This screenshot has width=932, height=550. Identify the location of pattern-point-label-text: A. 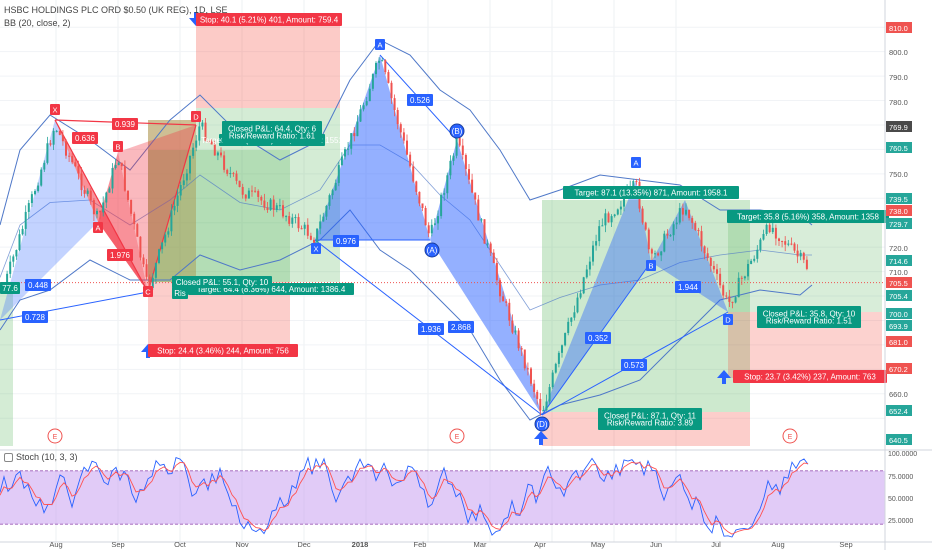
(379, 45).